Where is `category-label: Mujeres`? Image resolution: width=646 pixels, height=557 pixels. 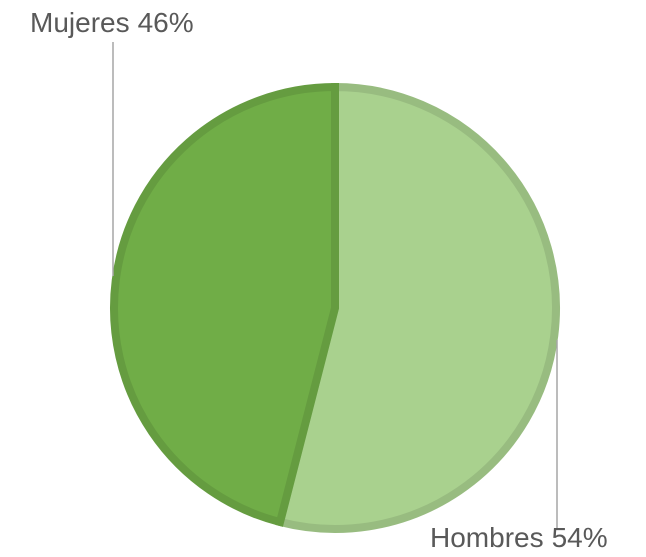 category-label: Mujeres is located at coordinates (80, 22).